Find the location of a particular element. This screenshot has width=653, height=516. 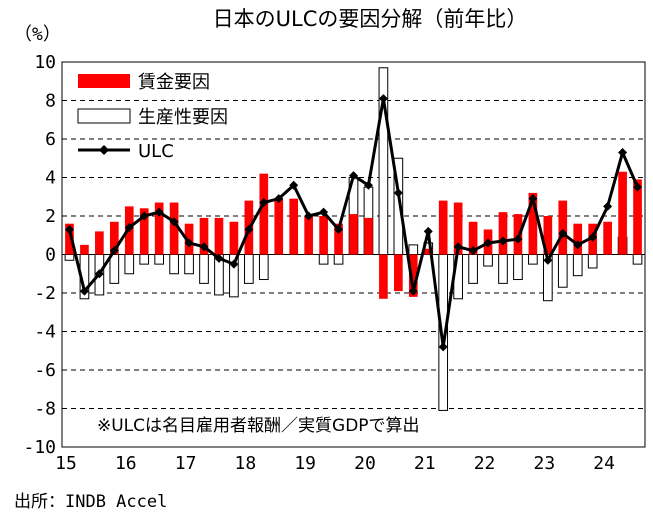

y-tick-label: -6 is located at coordinates (45, 370).